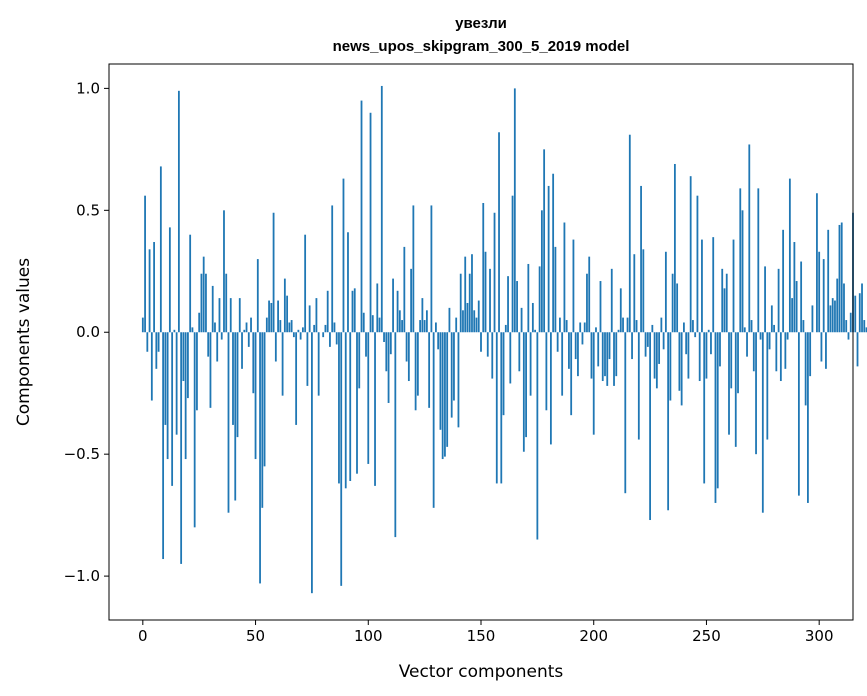  Describe the element at coordinates (486, 632) in the screenshot. I see `x-axis-ticks: 0 50 100 150 200 250 300` at that location.